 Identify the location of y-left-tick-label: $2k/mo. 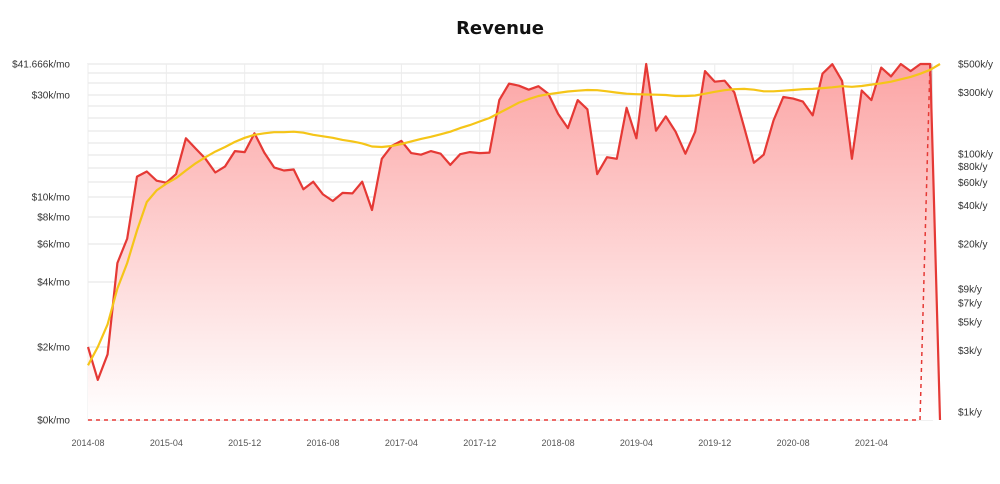
(53, 348).